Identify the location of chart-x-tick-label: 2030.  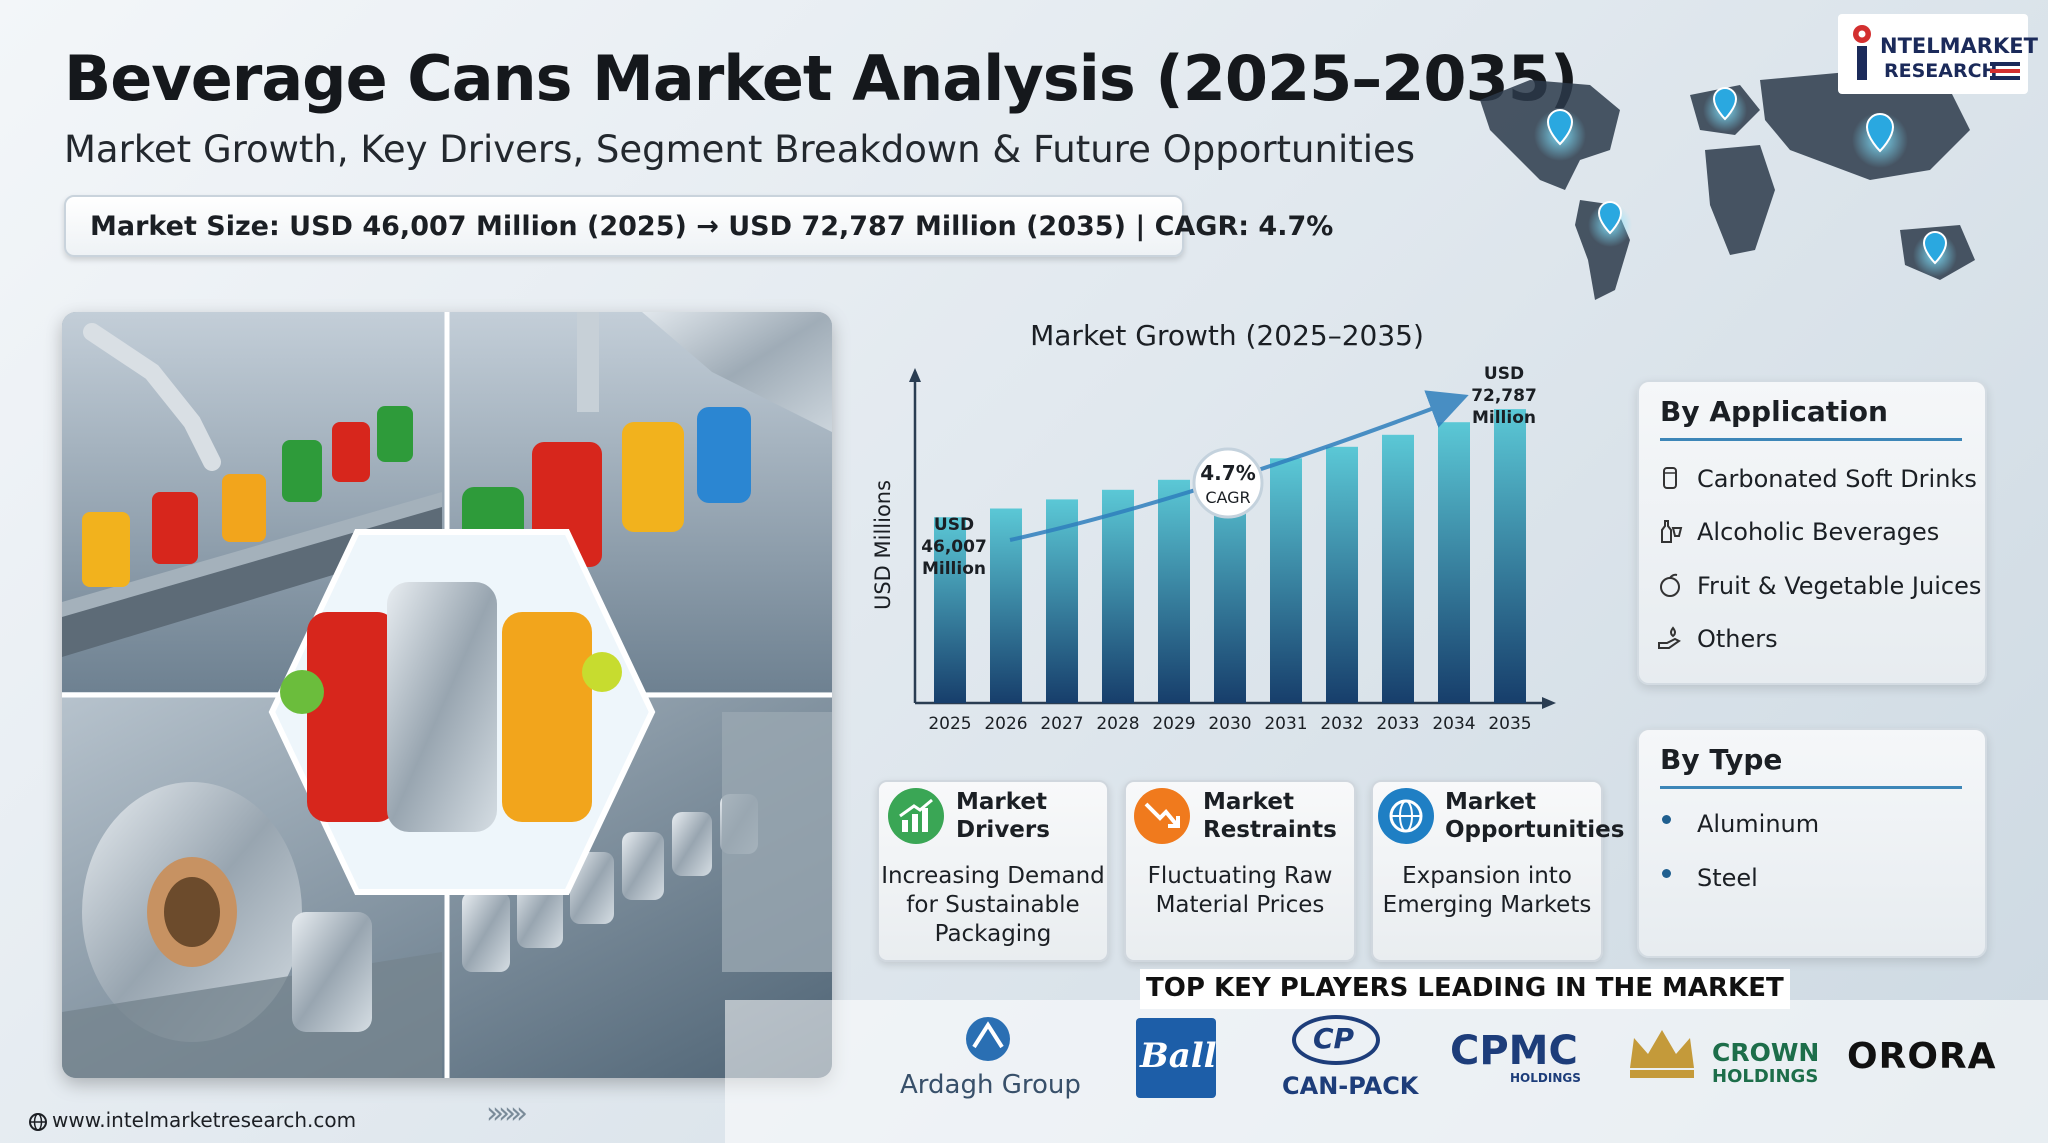
(1229, 724).